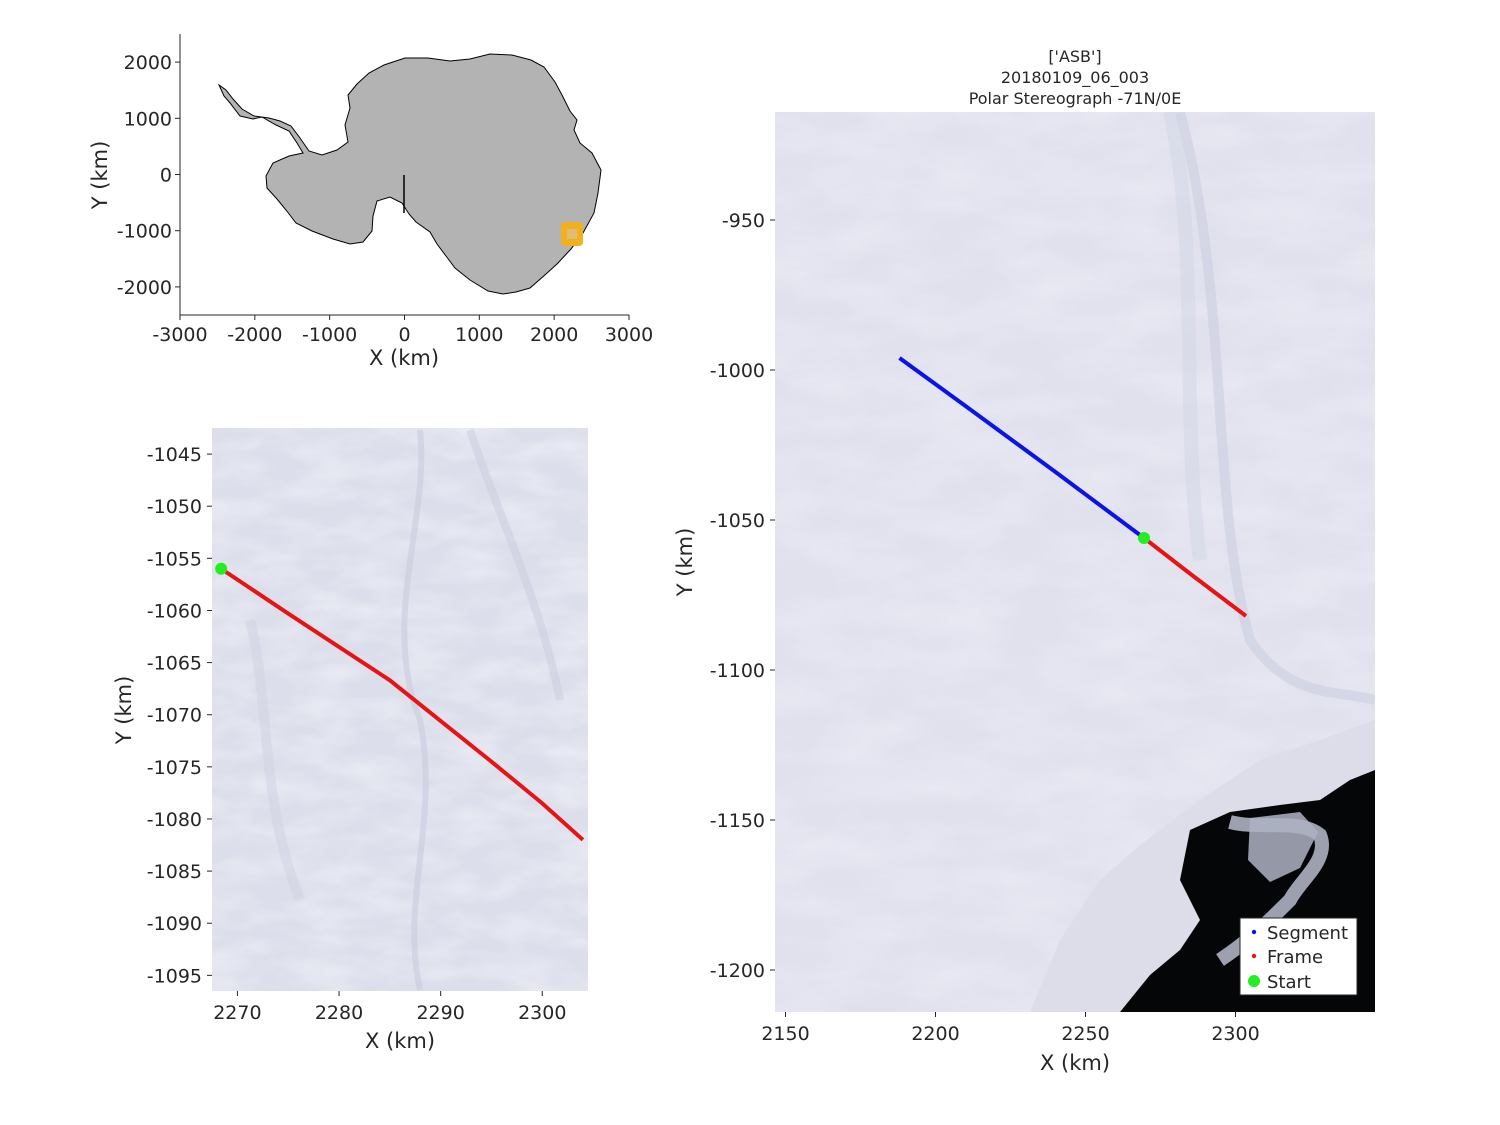  Describe the element at coordinates (1307, 933) in the screenshot. I see `legend-segment-label: Segment` at that location.